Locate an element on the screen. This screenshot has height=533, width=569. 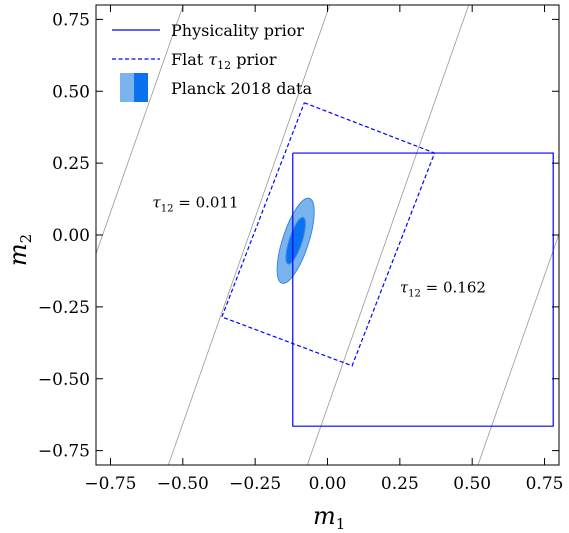
legend-label-flat: Flat τ12 prior is located at coordinates (224, 61).